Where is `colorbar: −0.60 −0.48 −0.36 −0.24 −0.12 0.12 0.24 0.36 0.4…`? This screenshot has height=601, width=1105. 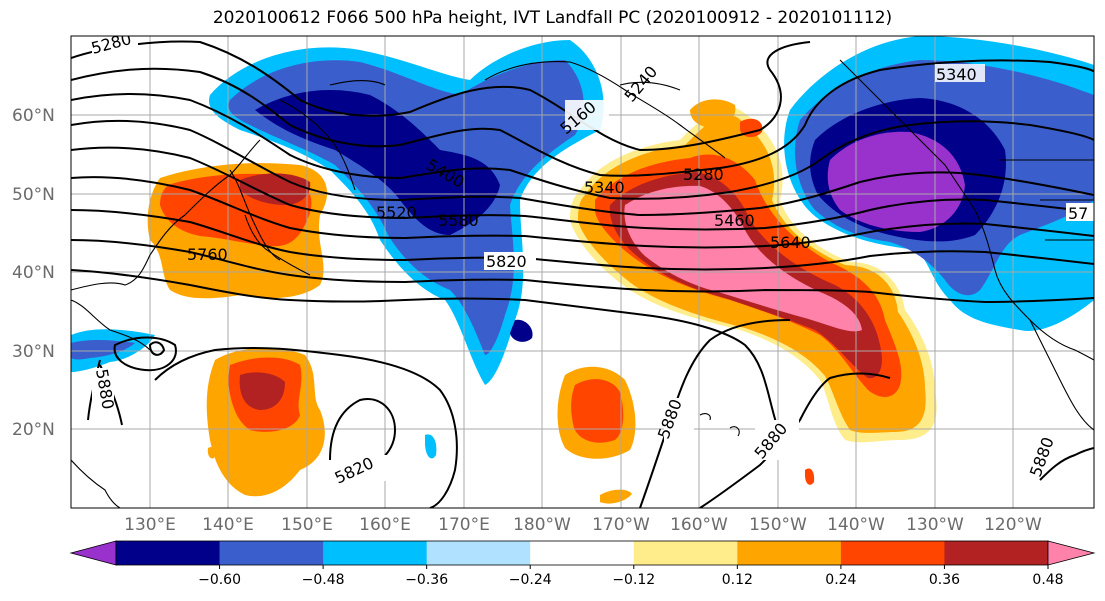 colorbar: −0.60 −0.48 −0.36 −0.24 −0.12 0.12 0.24 0.36 0.4… is located at coordinates (582, 564).